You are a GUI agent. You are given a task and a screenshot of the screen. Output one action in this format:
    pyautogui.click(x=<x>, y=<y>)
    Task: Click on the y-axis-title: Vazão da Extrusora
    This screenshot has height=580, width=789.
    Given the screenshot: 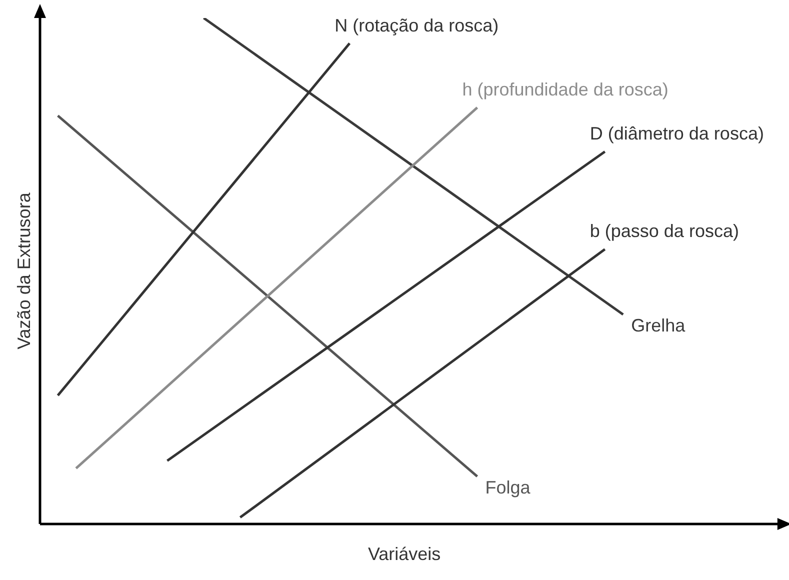 What is the action you would take?
    pyautogui.click(x=24, y=271)
    